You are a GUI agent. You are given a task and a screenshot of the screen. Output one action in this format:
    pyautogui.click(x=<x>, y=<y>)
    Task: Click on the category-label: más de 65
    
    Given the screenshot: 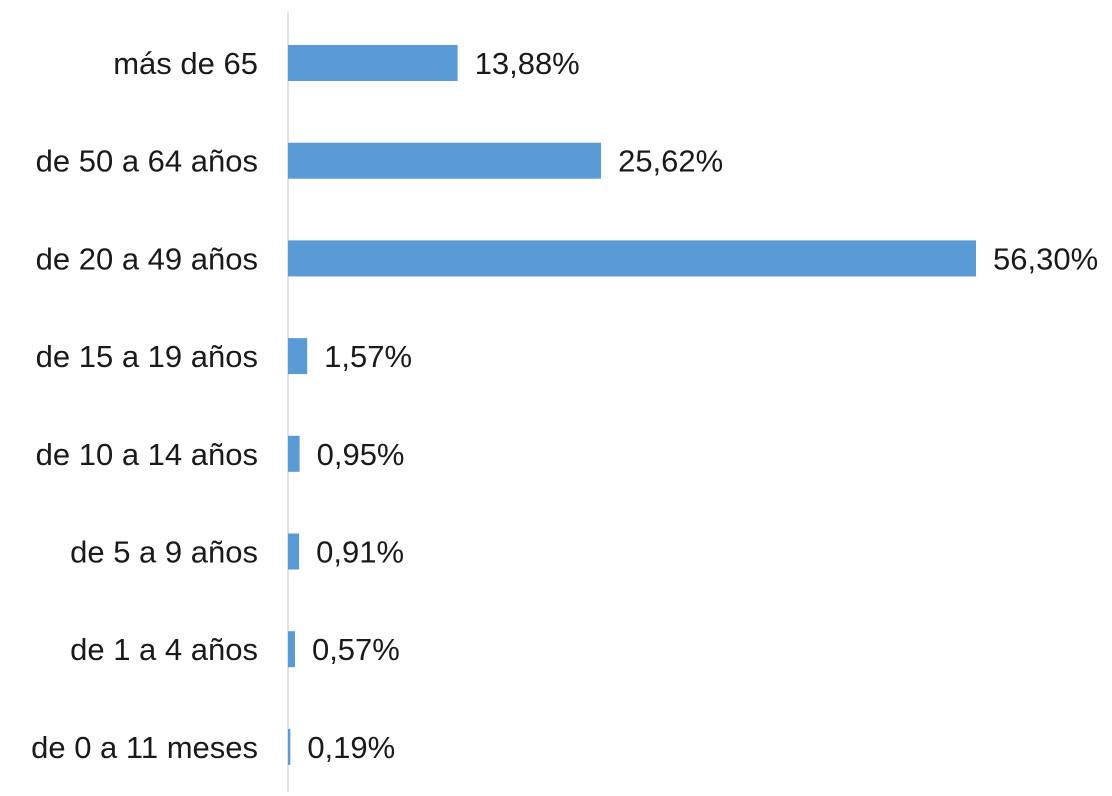 What is the action you would take?
    pyautogui.click(x=185, y=63)
    